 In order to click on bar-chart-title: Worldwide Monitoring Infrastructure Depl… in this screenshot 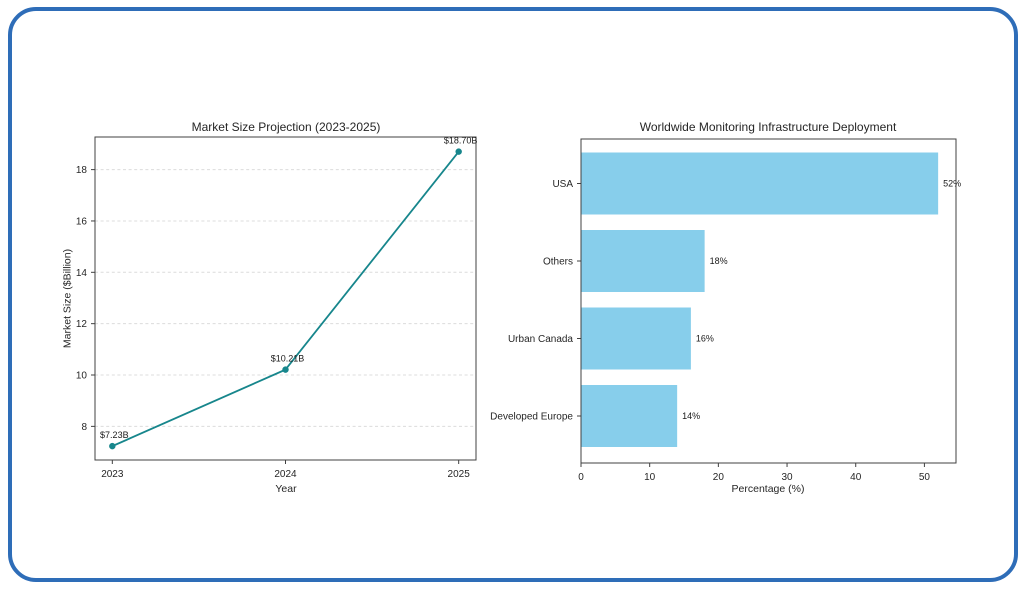, I will do `click(768, 127)`.